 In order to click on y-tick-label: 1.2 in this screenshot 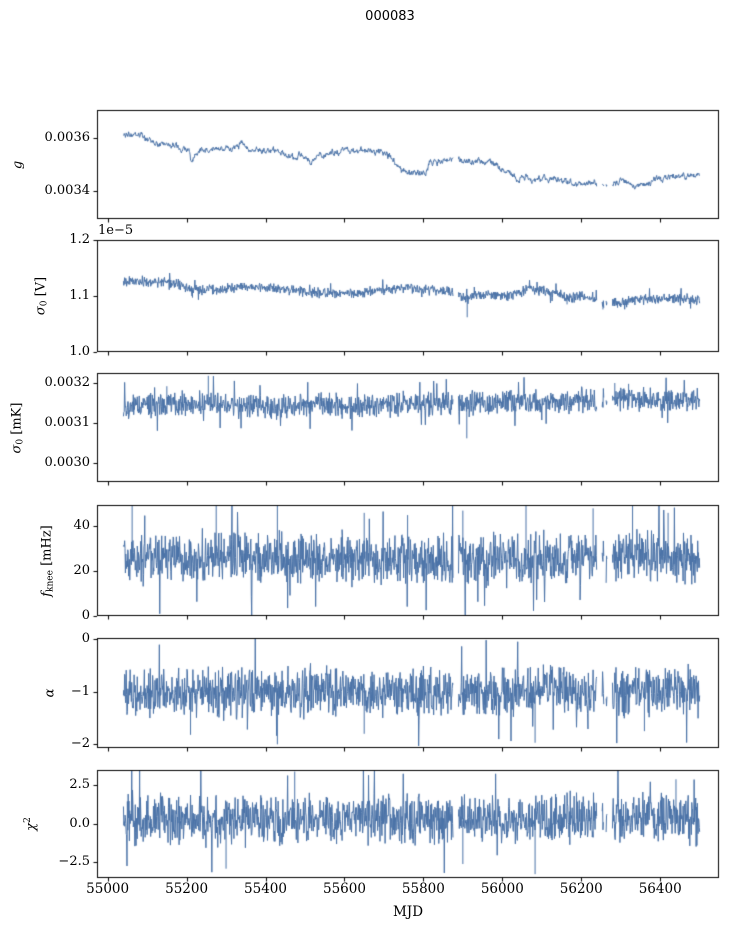, I will do `click(79, 240)`.